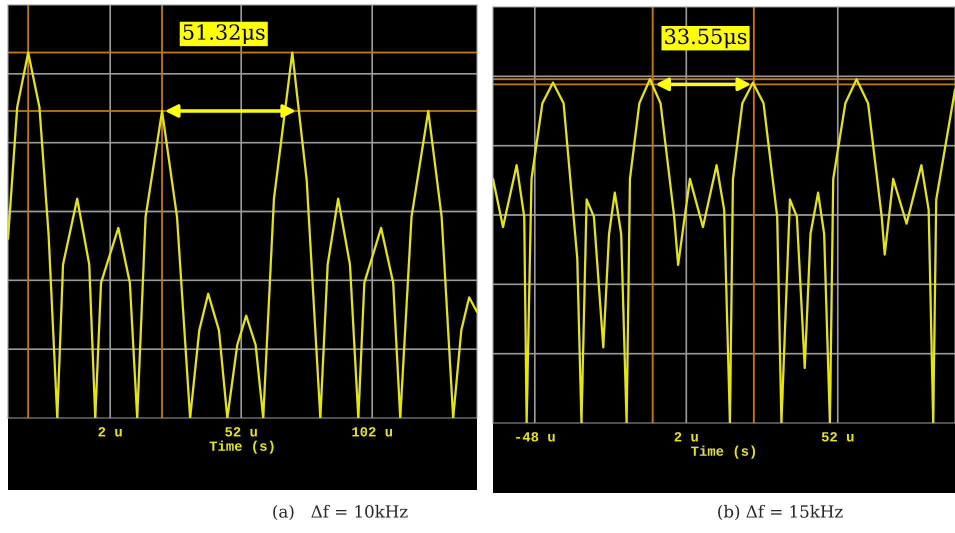  Describe the element at coordinates (224, 34) in the screenshot. I see `text: 51.32μs` at that location.